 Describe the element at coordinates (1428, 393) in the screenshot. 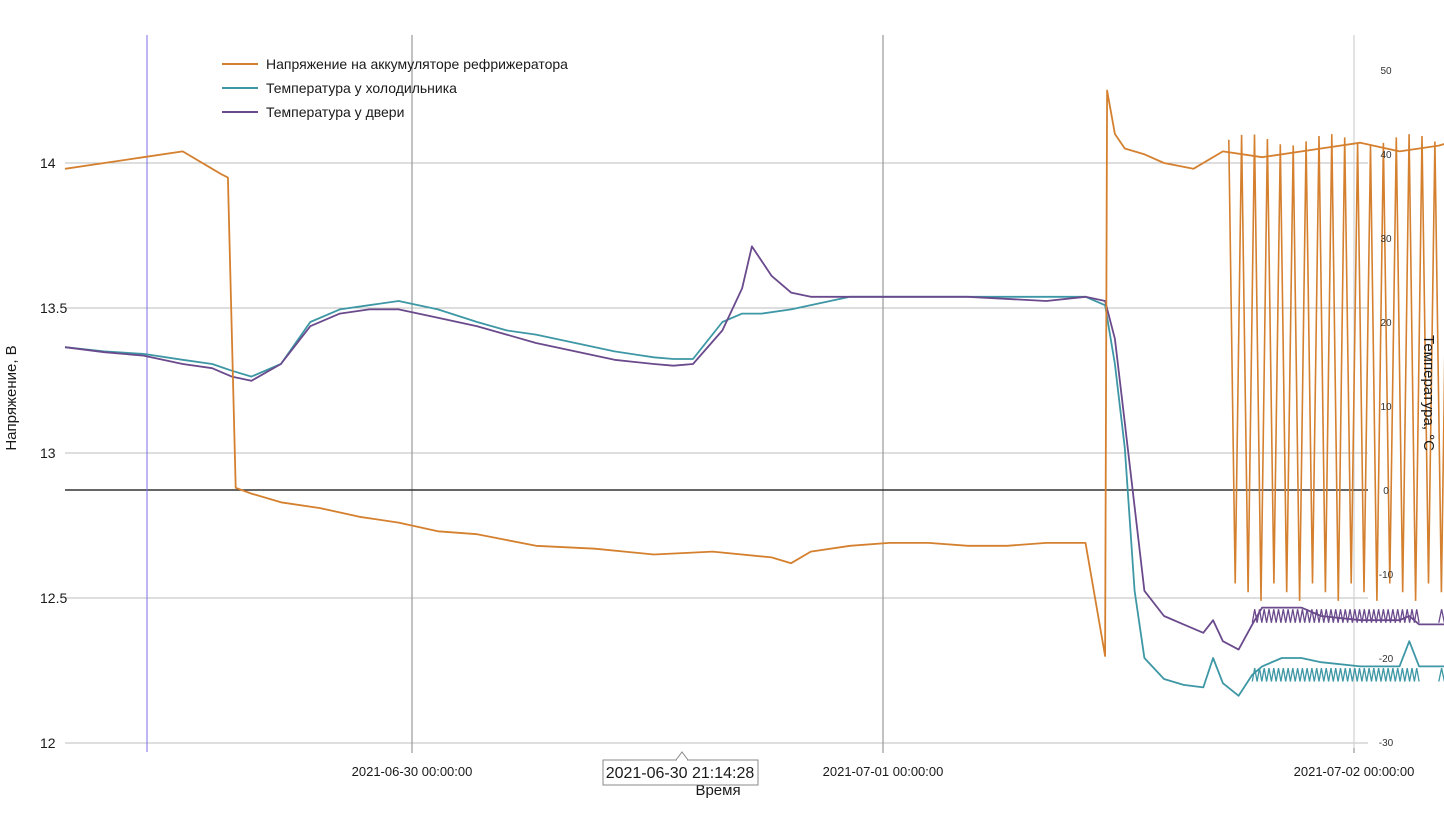

I see `y-axis-title-right: Температура, °C` at that location.